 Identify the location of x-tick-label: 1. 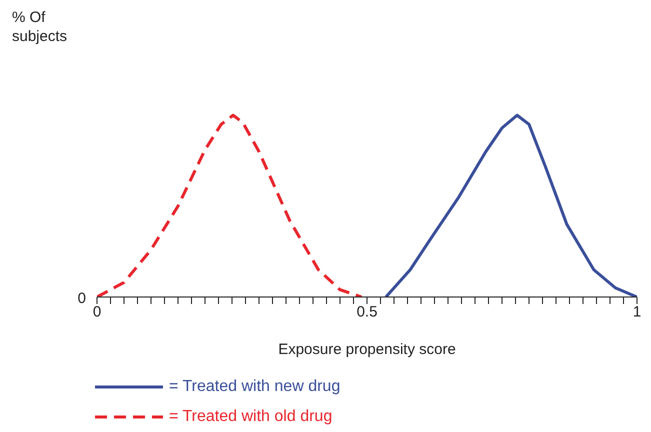
(637, 312).